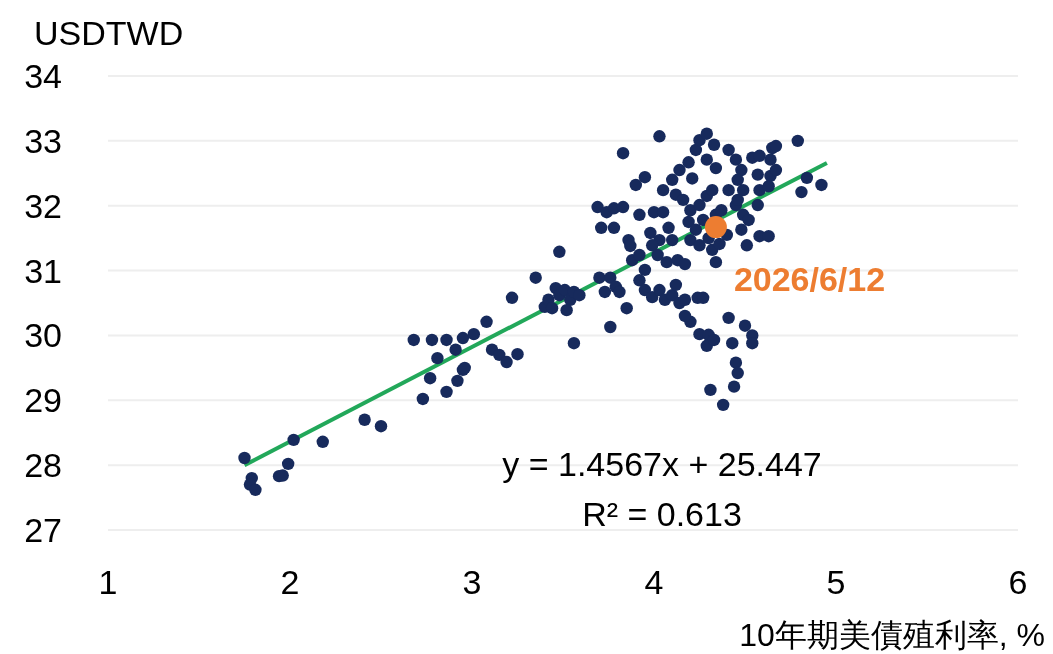 Image resolution: width=1053 pixels, height=654 pixels. What do you see at coordinates (43, 76) in the screenshot?
I see `y-tick-label: 34` at bounding box center [43, 76].